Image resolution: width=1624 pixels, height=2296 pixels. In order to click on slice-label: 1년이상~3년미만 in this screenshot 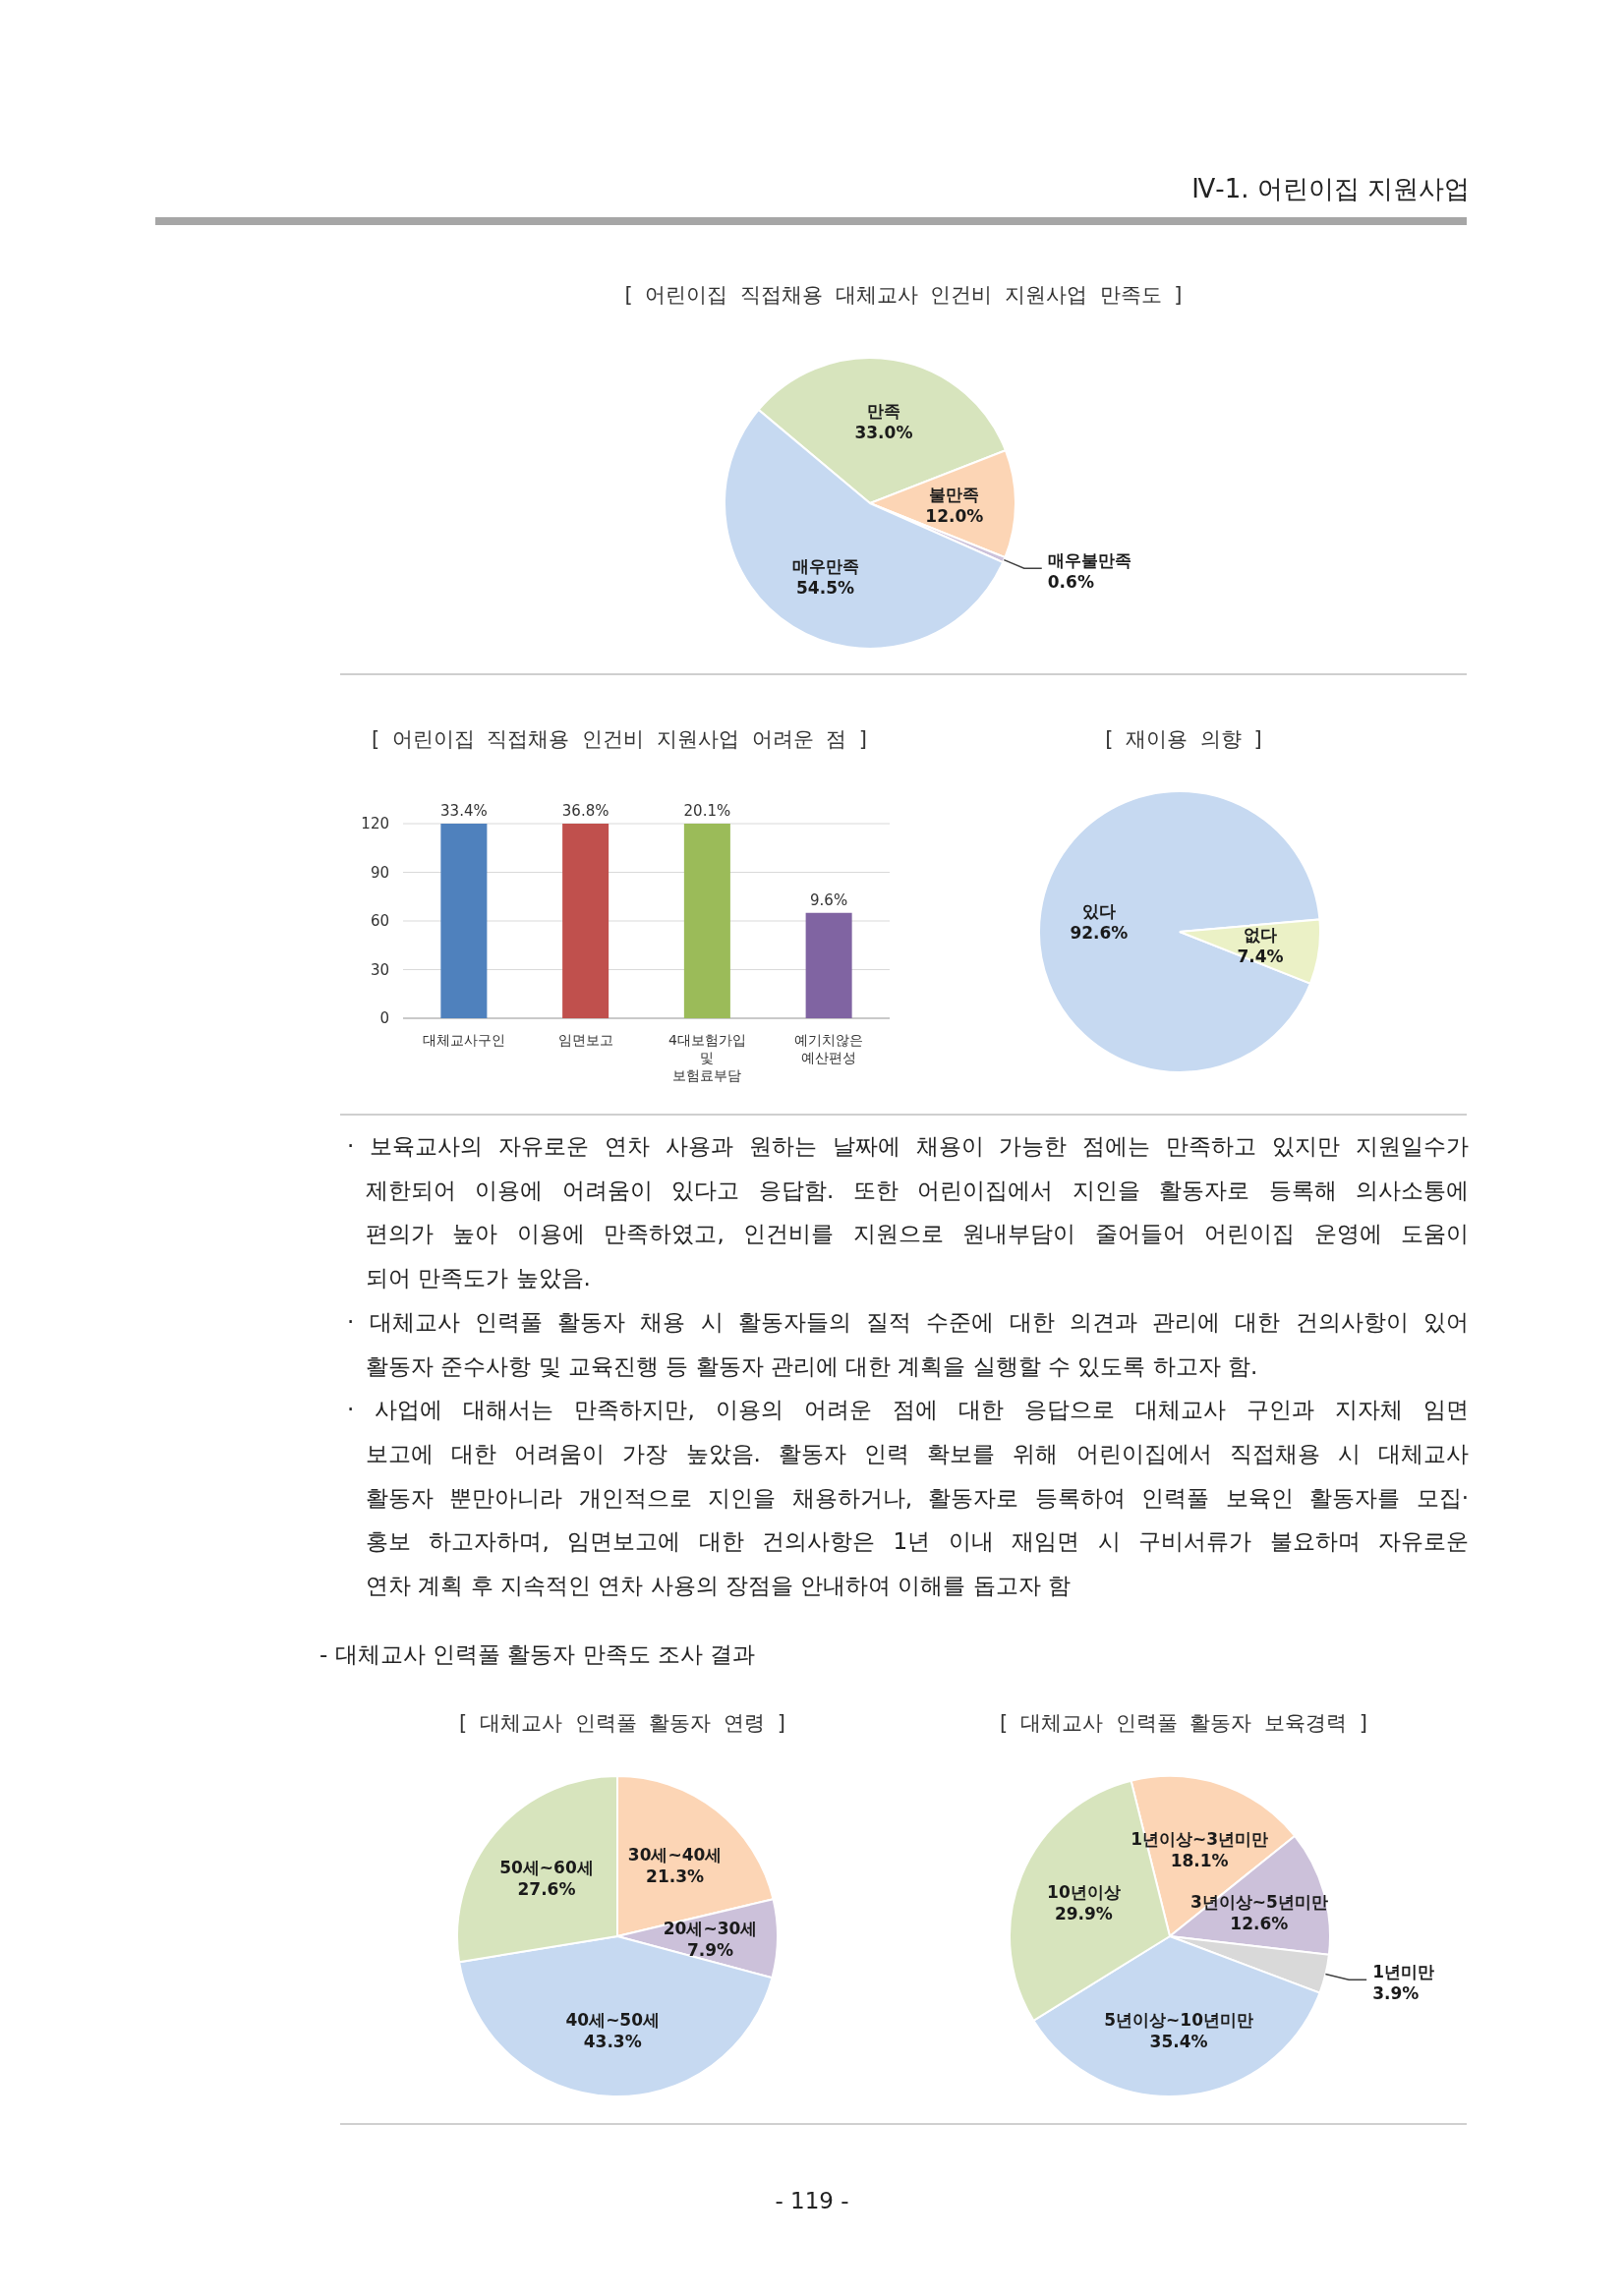, I will do `click(1200, 1840)`.